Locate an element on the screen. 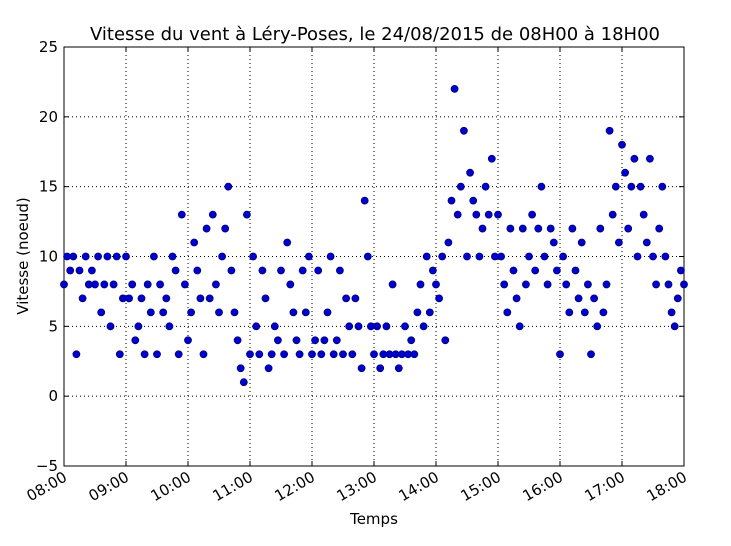 The width and height of the screenshot is (731, 546). x-tick-label: 11:00 is located at coordinates (233, 486).